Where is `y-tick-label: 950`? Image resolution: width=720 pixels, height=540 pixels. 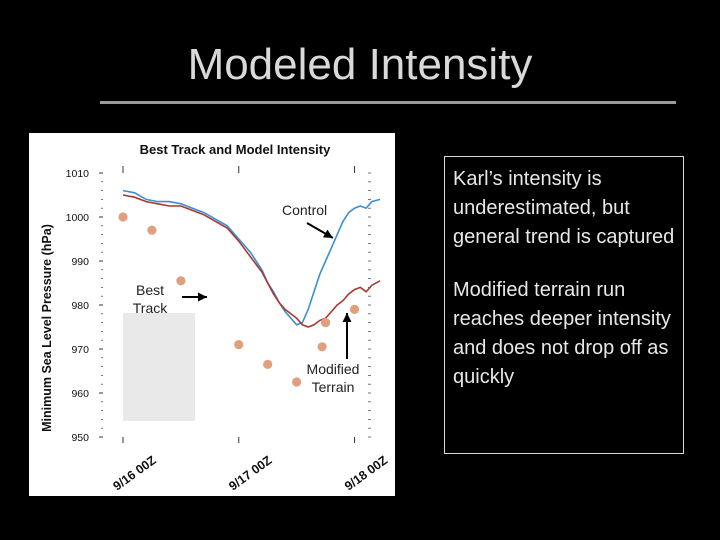 y-tick-label: 950 is located at coordinates (80, 438).